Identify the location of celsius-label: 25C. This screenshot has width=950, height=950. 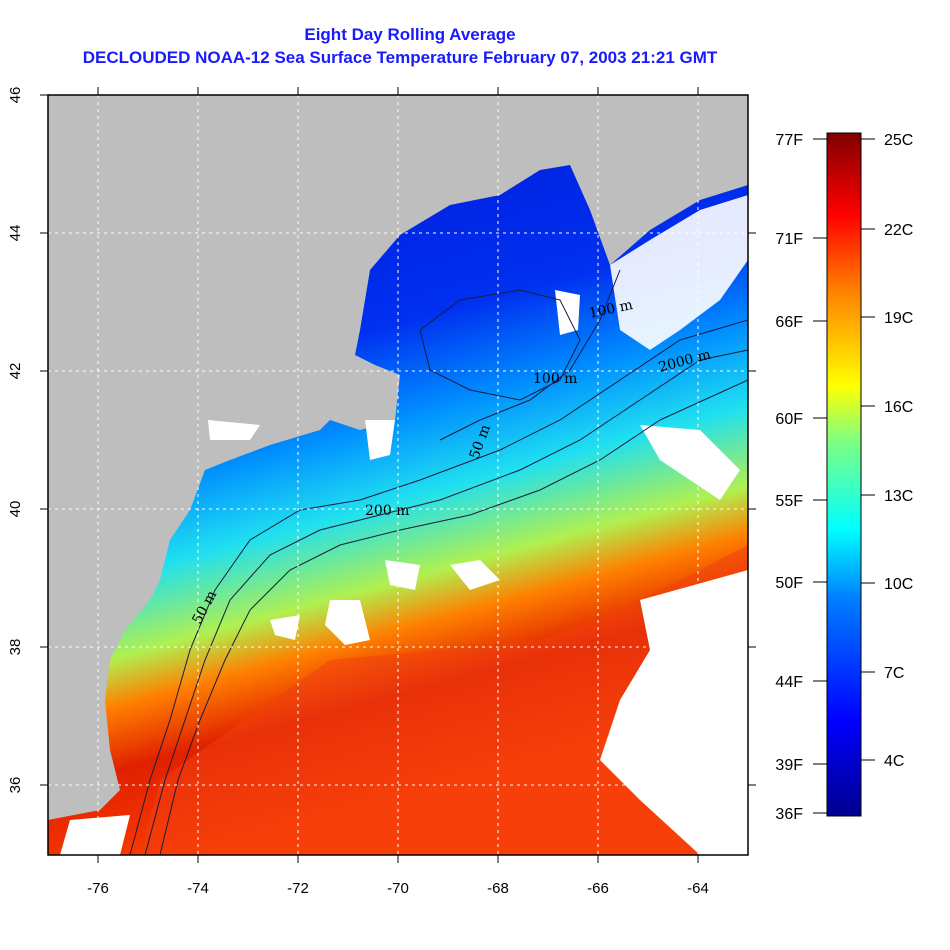
(898, 140).